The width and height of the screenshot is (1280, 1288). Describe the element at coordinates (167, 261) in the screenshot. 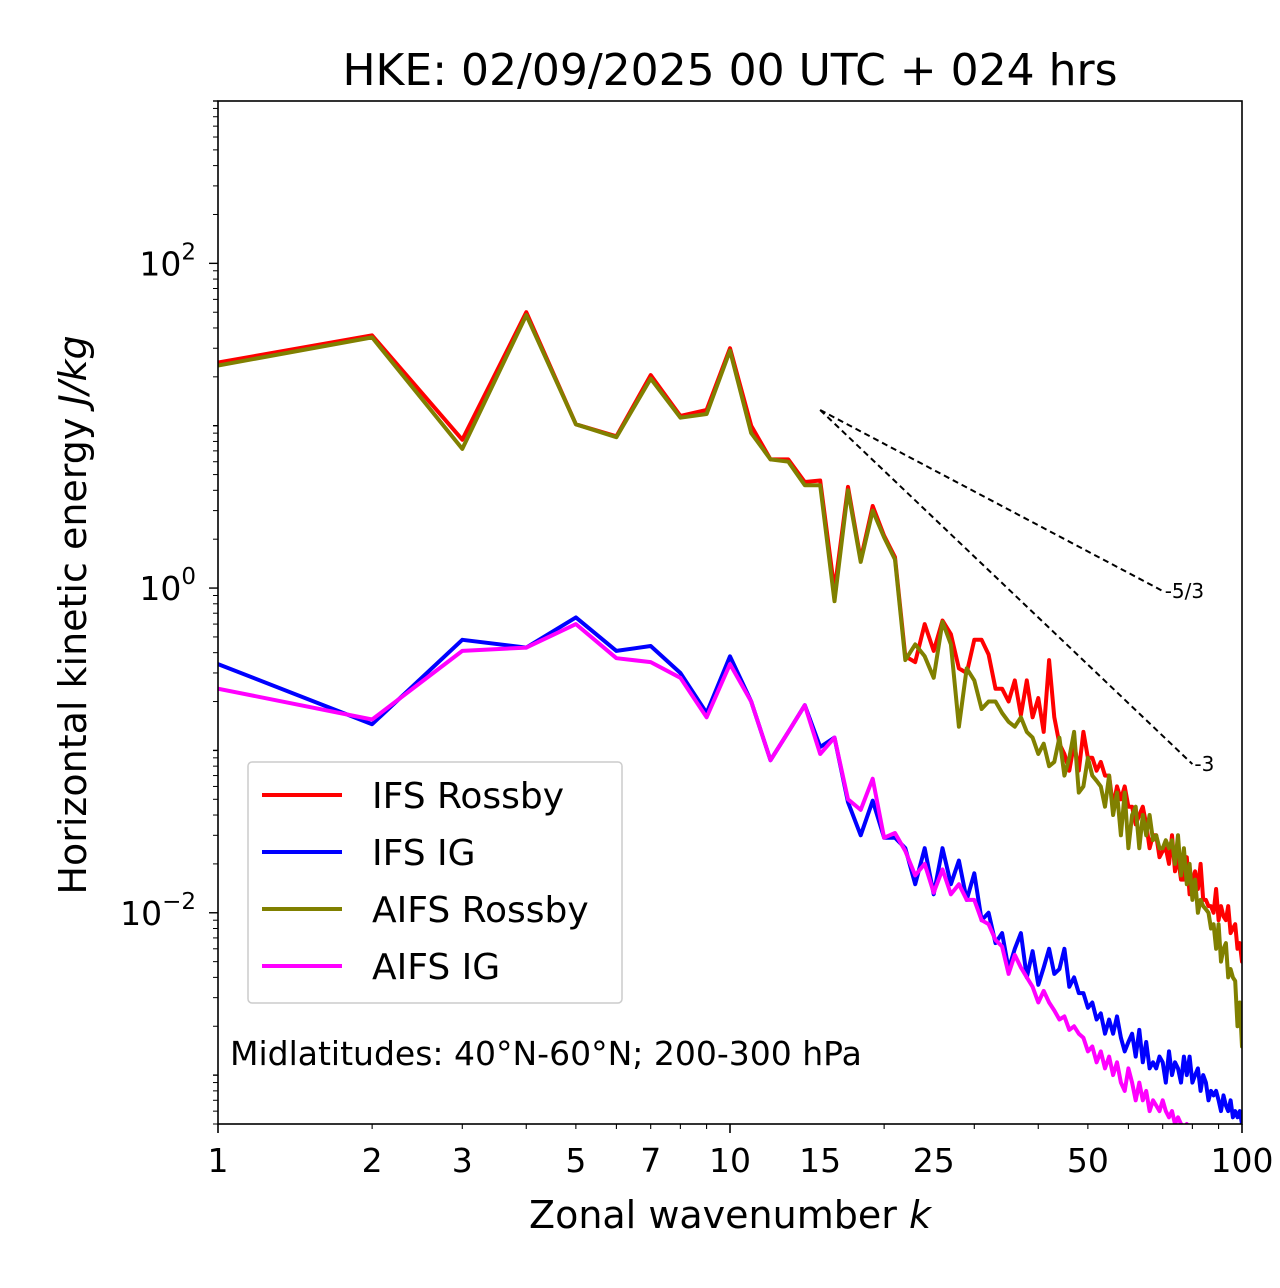

I see `y-tick-label: 10²` at that location.